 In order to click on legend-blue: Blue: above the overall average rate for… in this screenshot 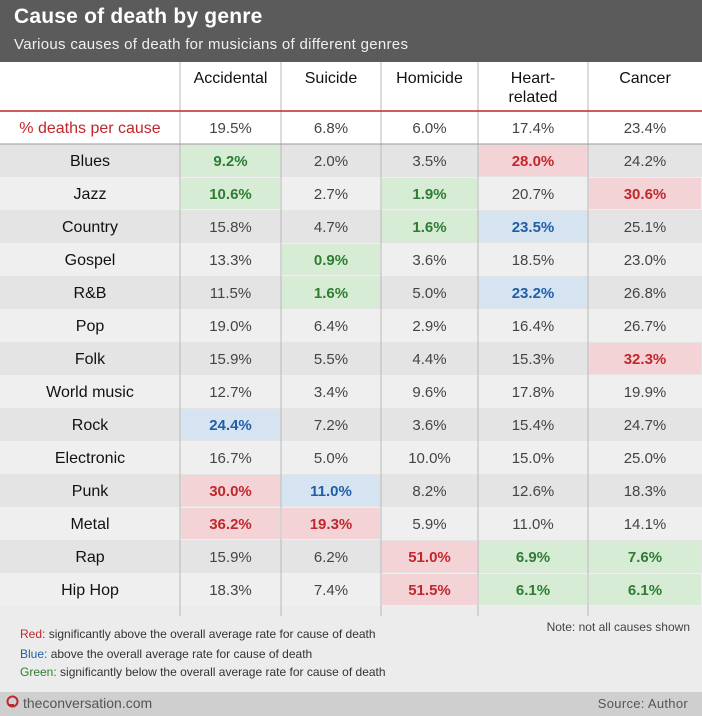, I will do `click(166, 654)`.